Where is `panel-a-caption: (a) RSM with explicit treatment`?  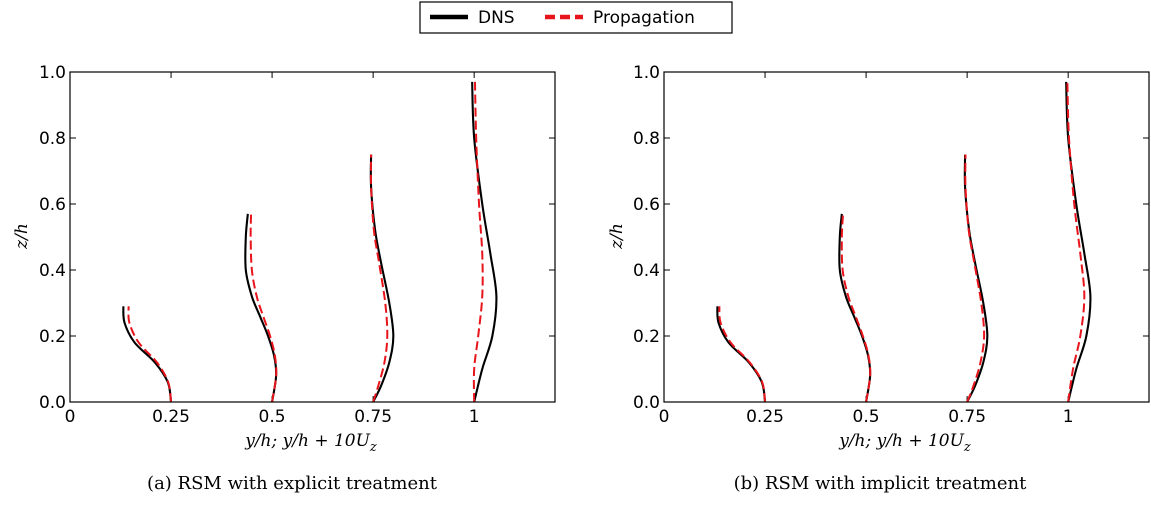
panel-a-caption: (a) RSM with explicit treatment is located at coordinates (292, 483).